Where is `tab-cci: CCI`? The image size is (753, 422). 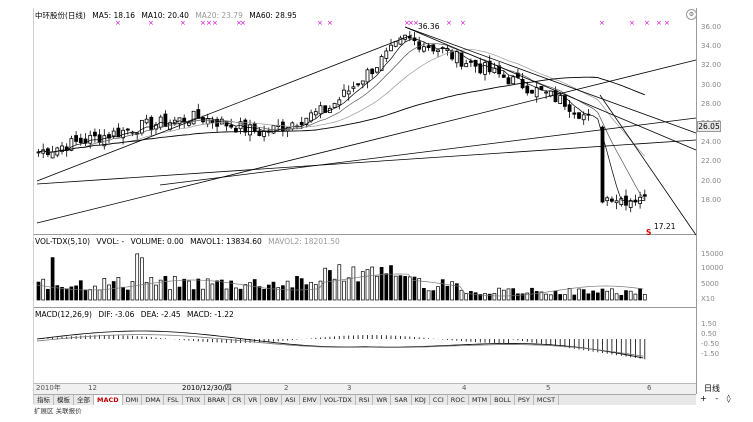
tab-cci: CCI is located at coordinates (439, 400).